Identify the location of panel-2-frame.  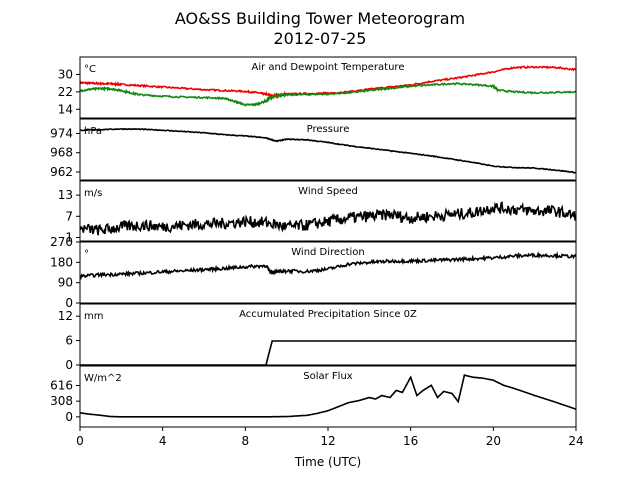
(328, 211).